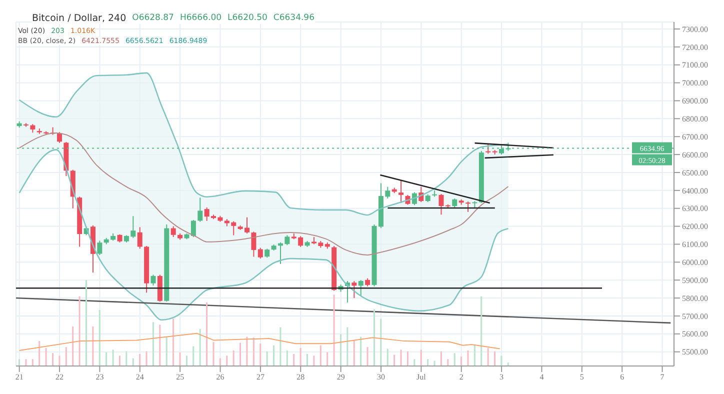 The height and width of the screenshot is (394, 724). I want to click on y-tick-label: 7300.00, so click(695, 29).